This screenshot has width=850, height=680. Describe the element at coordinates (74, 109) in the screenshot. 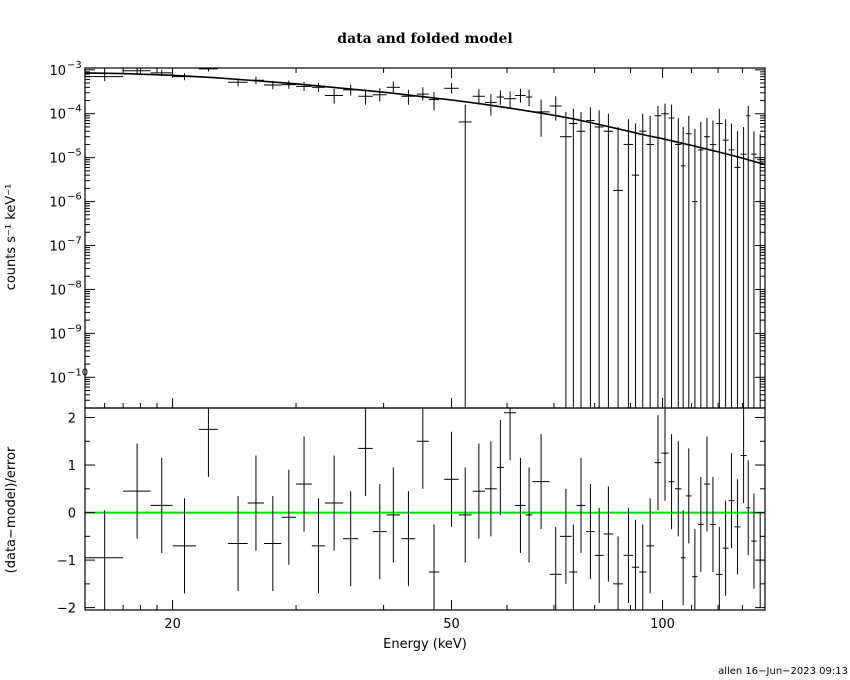

I see `y-tick-exponent: −4` at that location.